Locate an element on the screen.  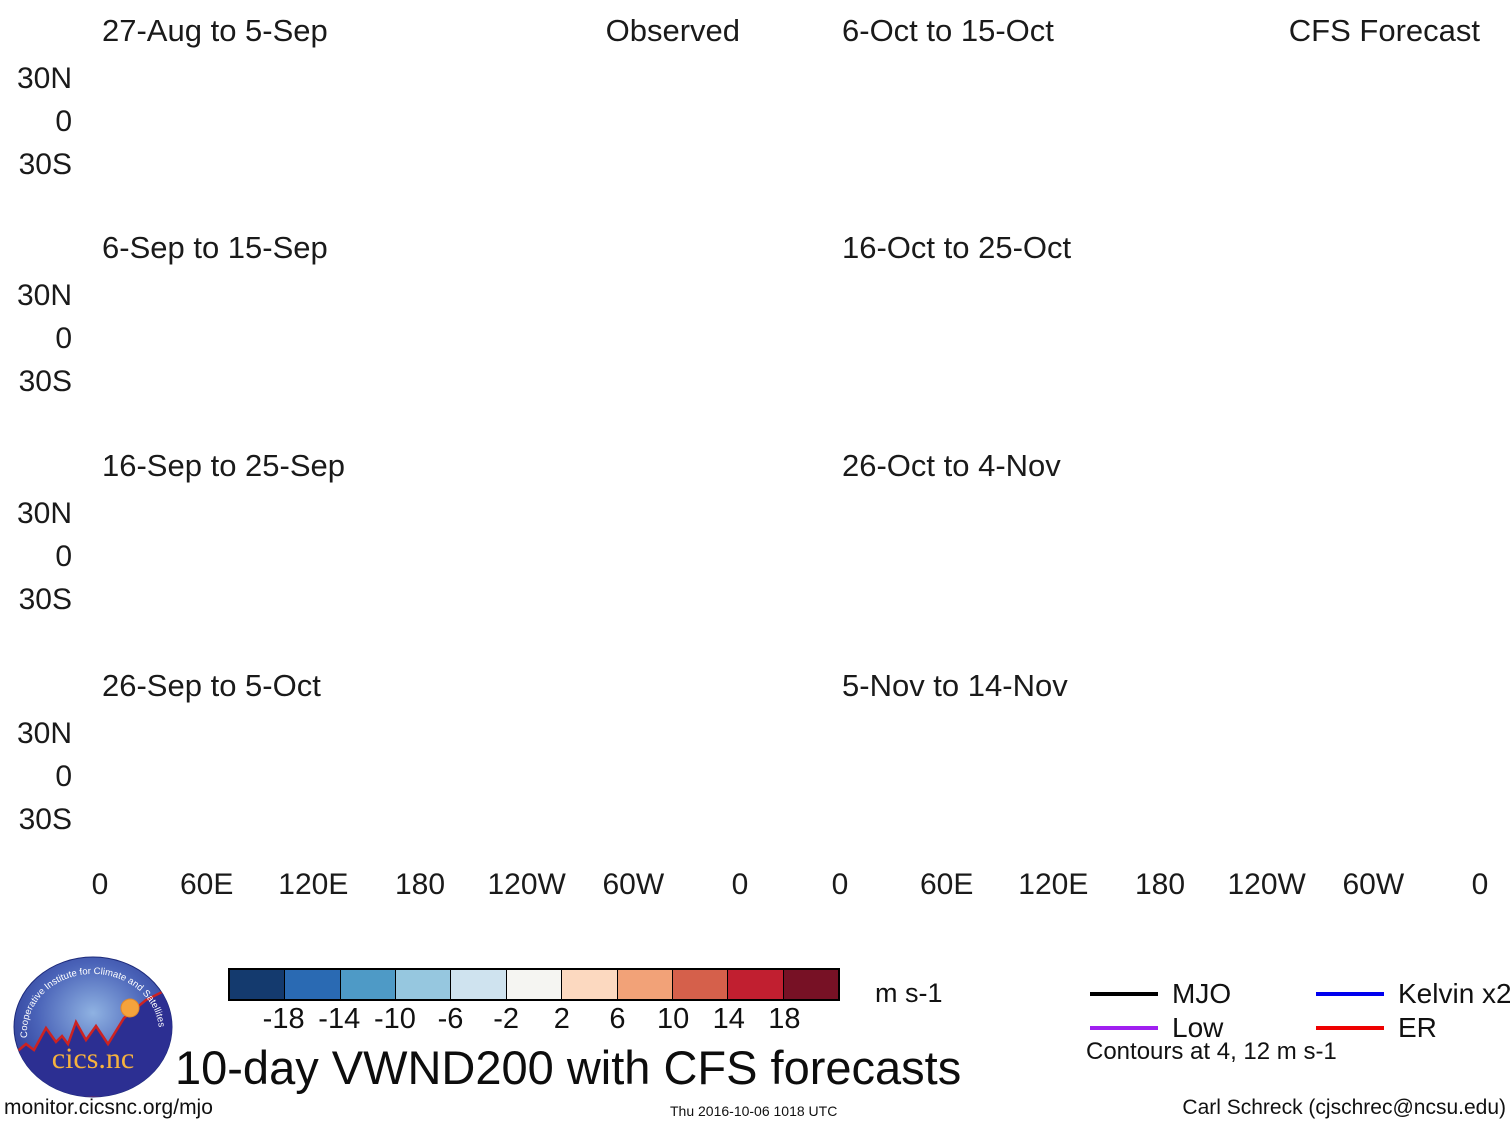
logo-wordmark: cics.nc is located at coordinates (93, 1058).